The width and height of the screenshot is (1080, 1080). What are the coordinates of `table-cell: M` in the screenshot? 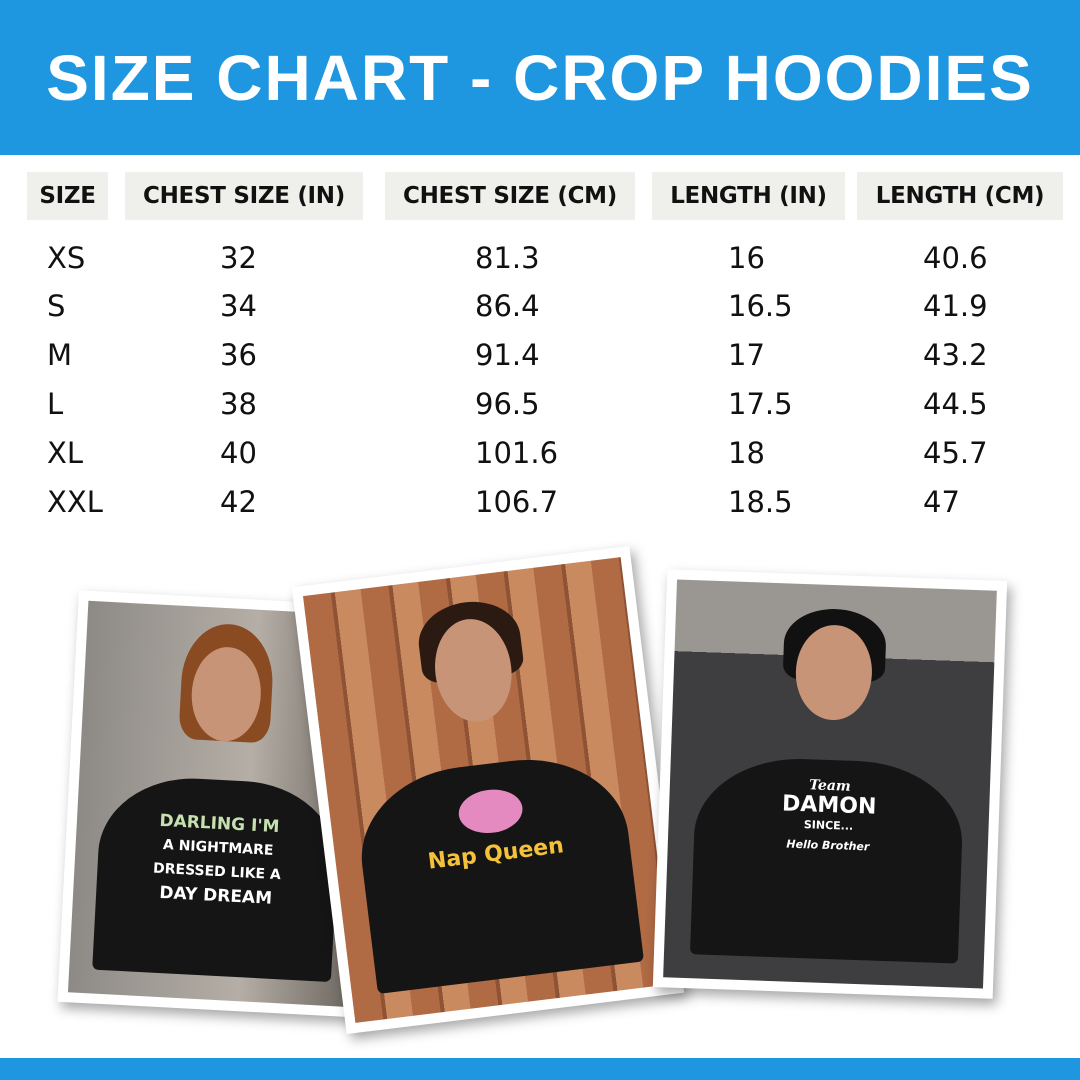 It's located at (60, 355).